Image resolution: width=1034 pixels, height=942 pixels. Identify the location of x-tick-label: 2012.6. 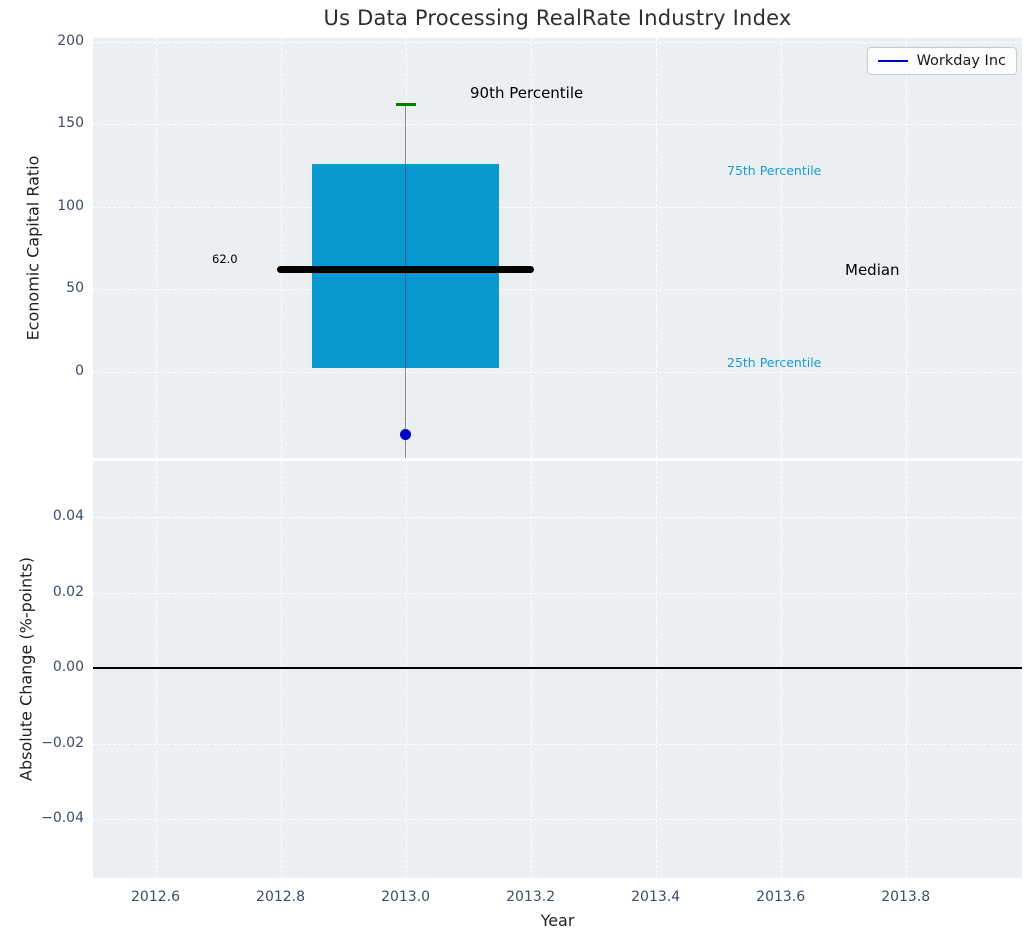
(156, 897).